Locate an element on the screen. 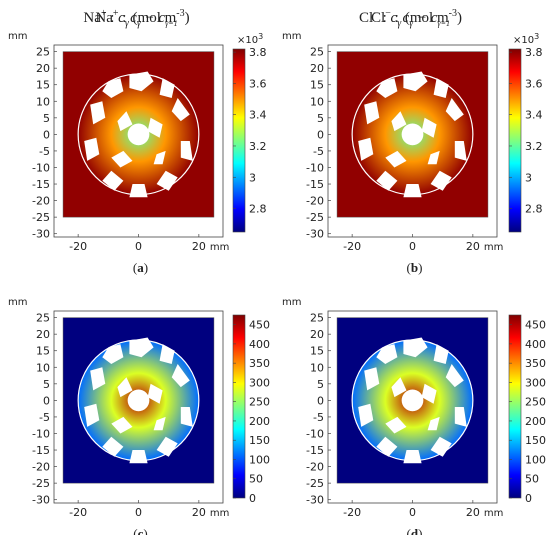 The width and height of the screenshot is (550, 535). subtraction-subscript: γ=1 is located at coordinates (171, 23).